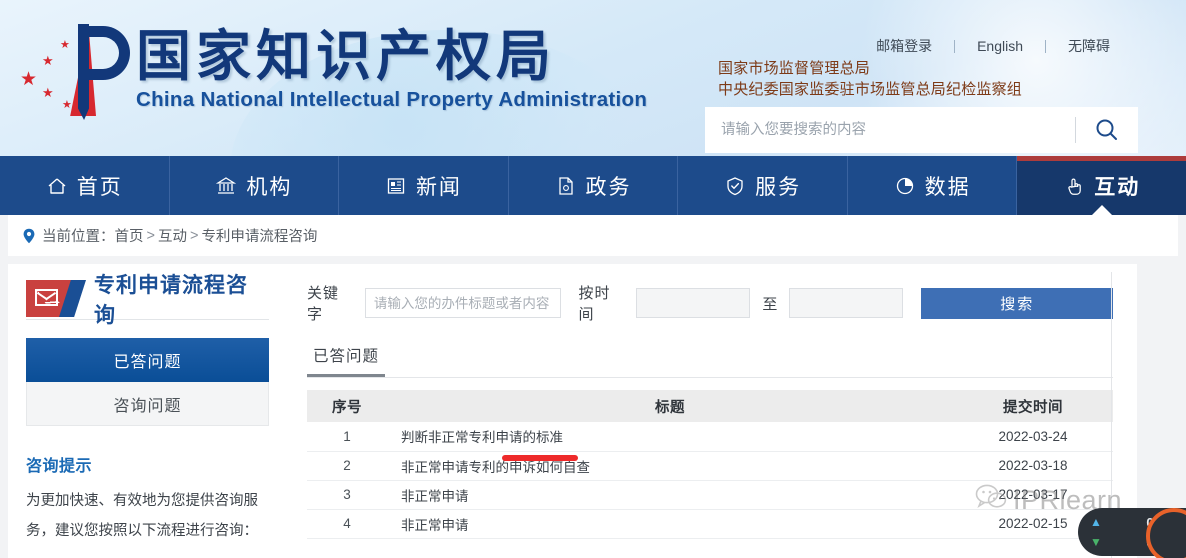 Image resolution: width=1186 pixels, height=558 pixels. What do you see at coordinates (1074, 186) in the screenshot?
I see `hand-pointer-icon` at bounding box center [1074, 186].